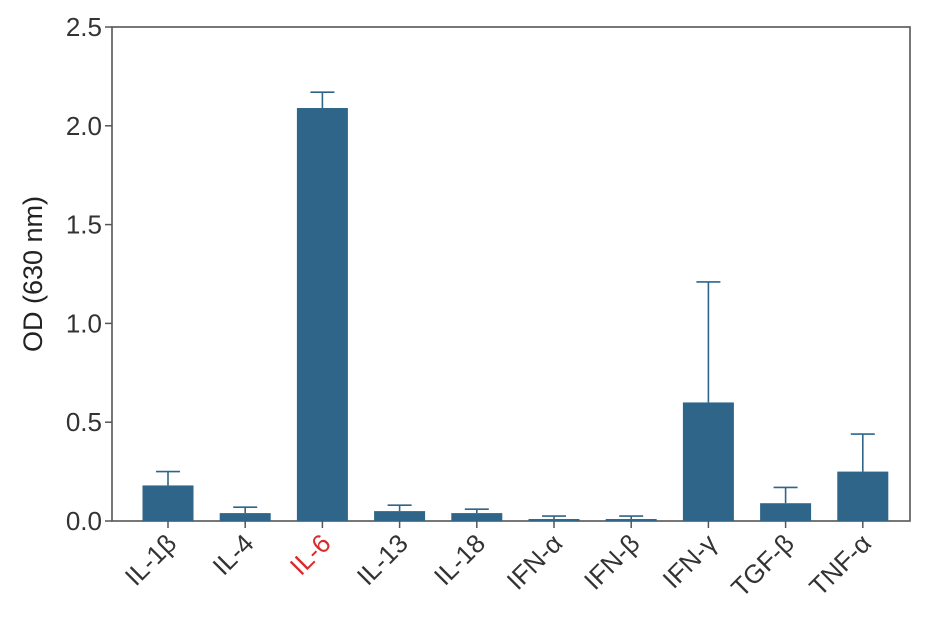  What do you see at coordinates (310, 554) in the screenshot?
I see `x-tick-label: IL-6` at bounding box center [310, 554].